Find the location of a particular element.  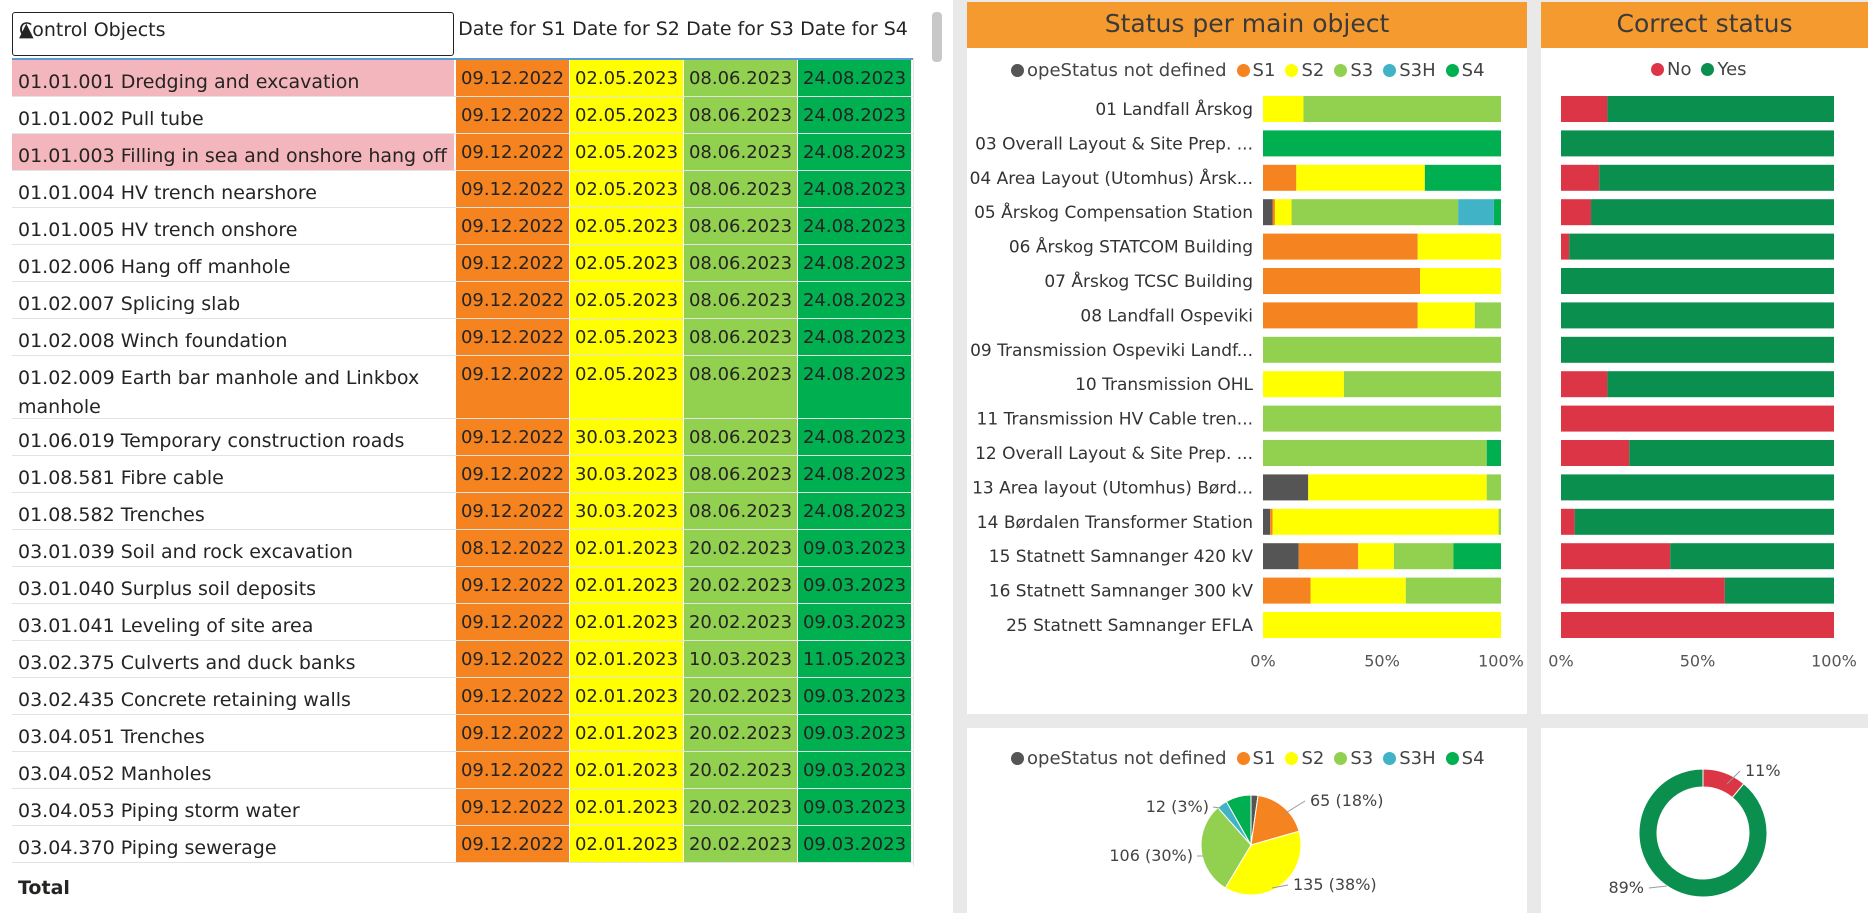

legend-item: Yes is located at coordinates (1724, 69).